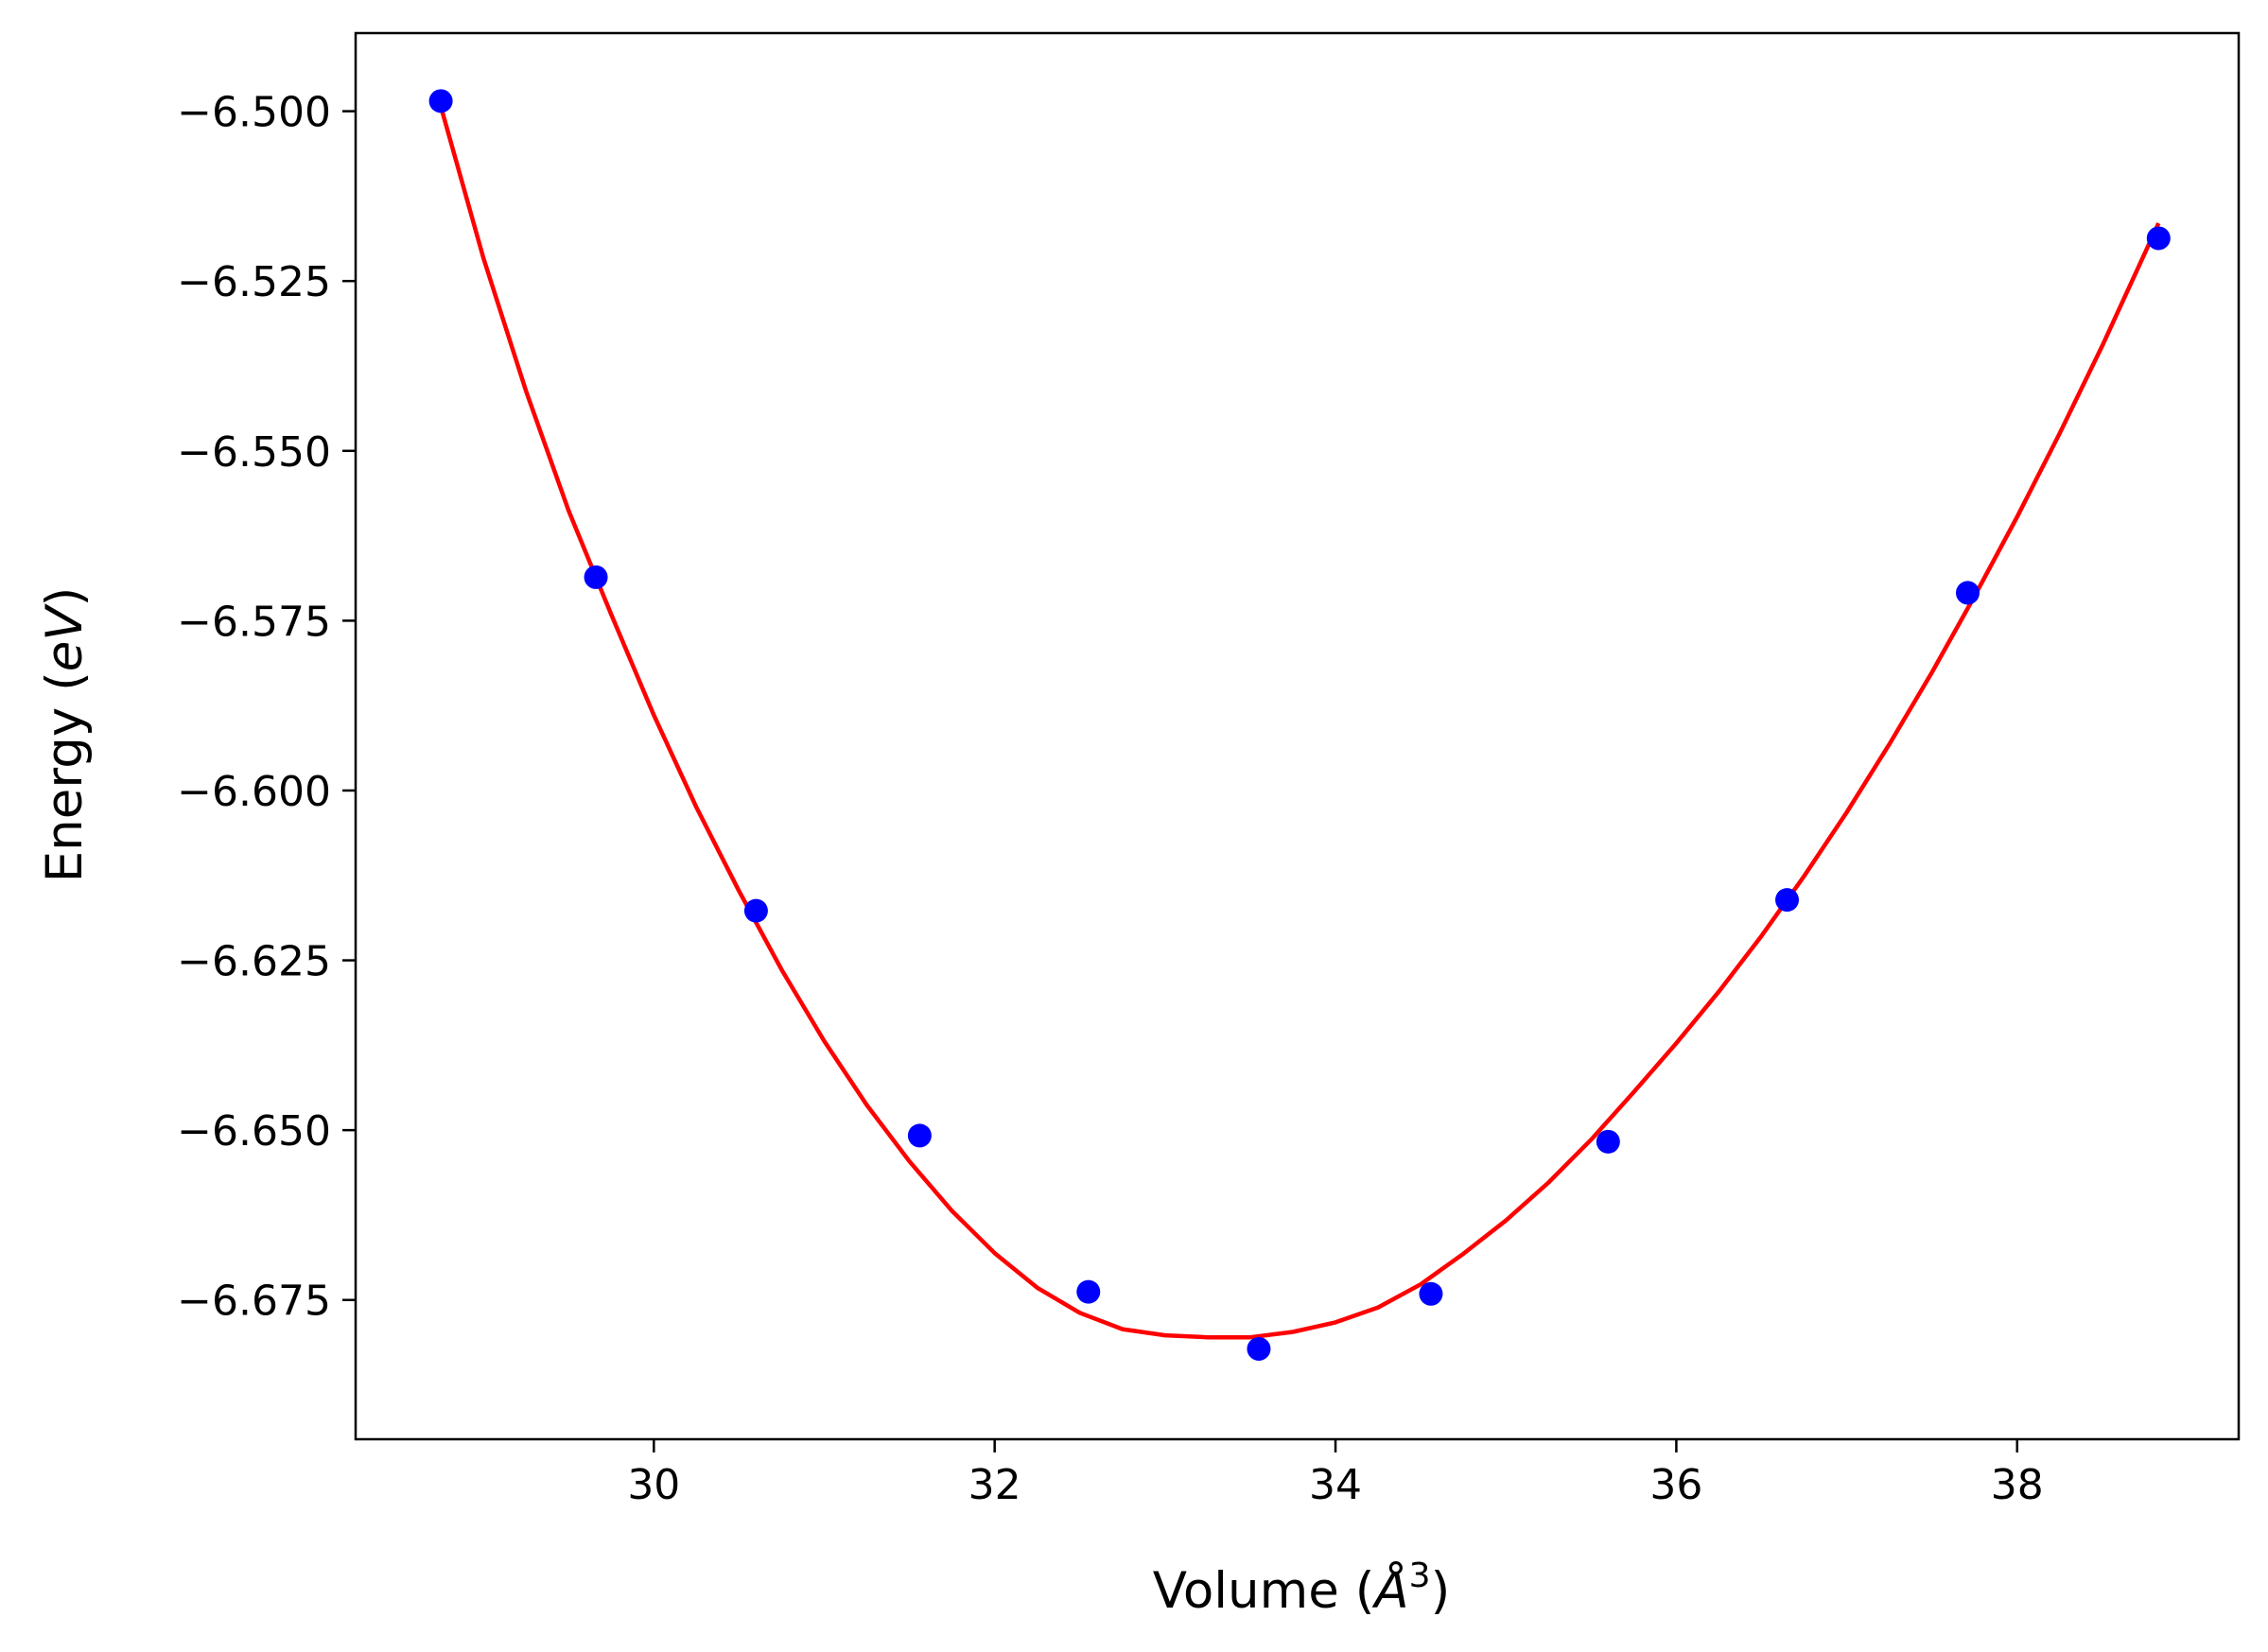 This screenshot has height=1652, width=2268. Describe the element at coordinates (254, 792) in the screenshot. I see `y-tick-label: −6.600` at that location.